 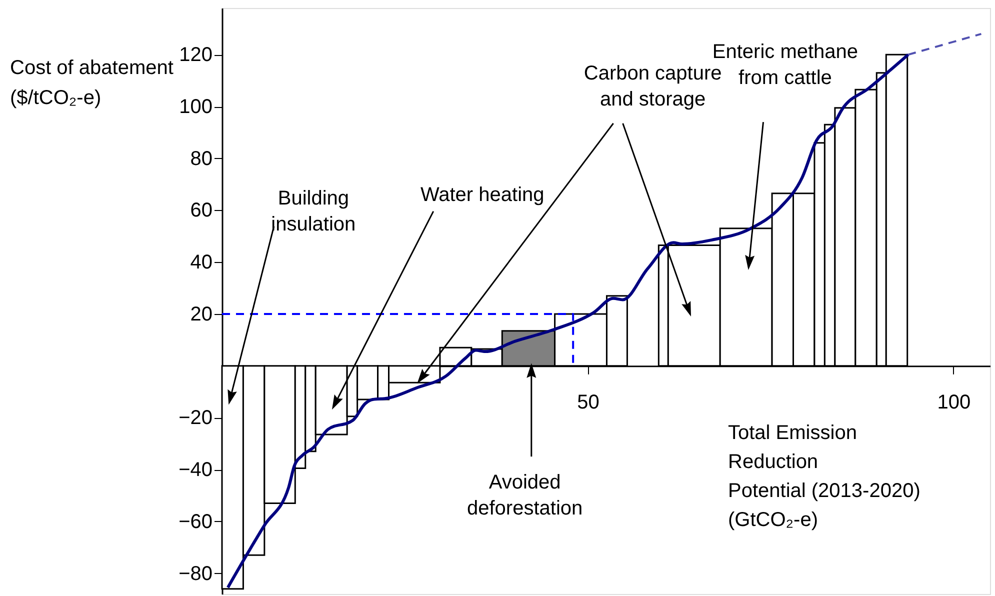 What do you see at coordinates (92, 83) in the screenshot?
I see `y-axis-title: Cost of abatement ($/tCO₂-e)` at bounding box center [92, 83].